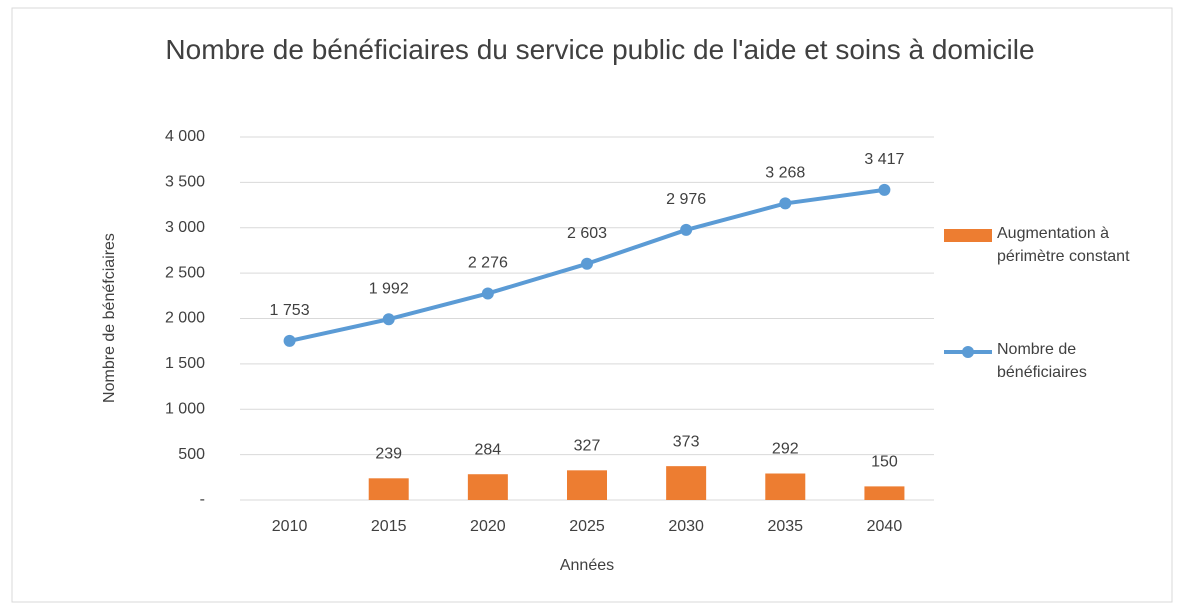 Image resolution: width=1178 pixels, height=606 pixels. I want to click on x-tick-label: 2040, so click(885, 526).